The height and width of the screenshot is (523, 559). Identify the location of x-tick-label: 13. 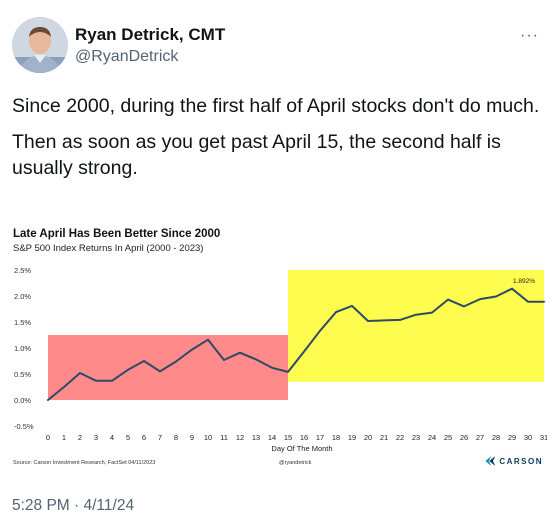
(256, 437).